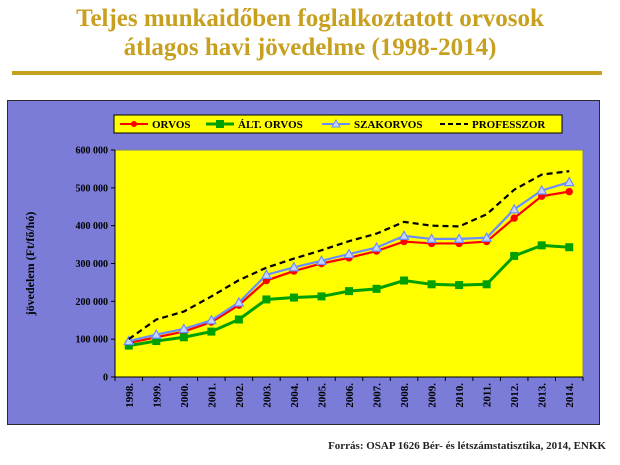 The image size is (620, 465). What do you see at coordinates (270, 125) in the screenshot?
I see `legend-label: ÁLT. ORVOS` at bounding box center [270, 125].